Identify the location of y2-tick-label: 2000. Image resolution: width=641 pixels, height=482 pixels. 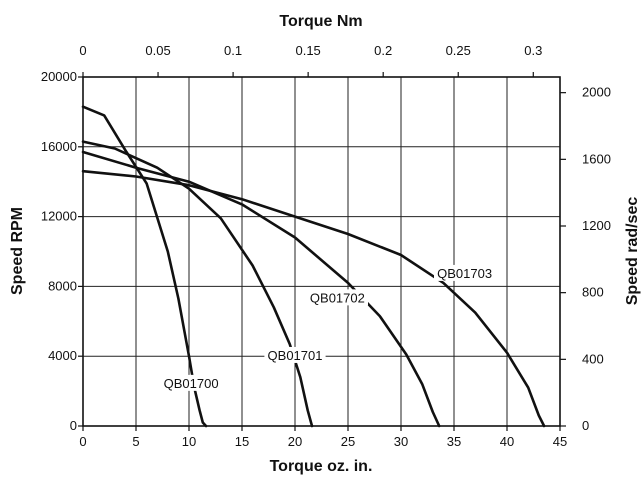
(596, 92).